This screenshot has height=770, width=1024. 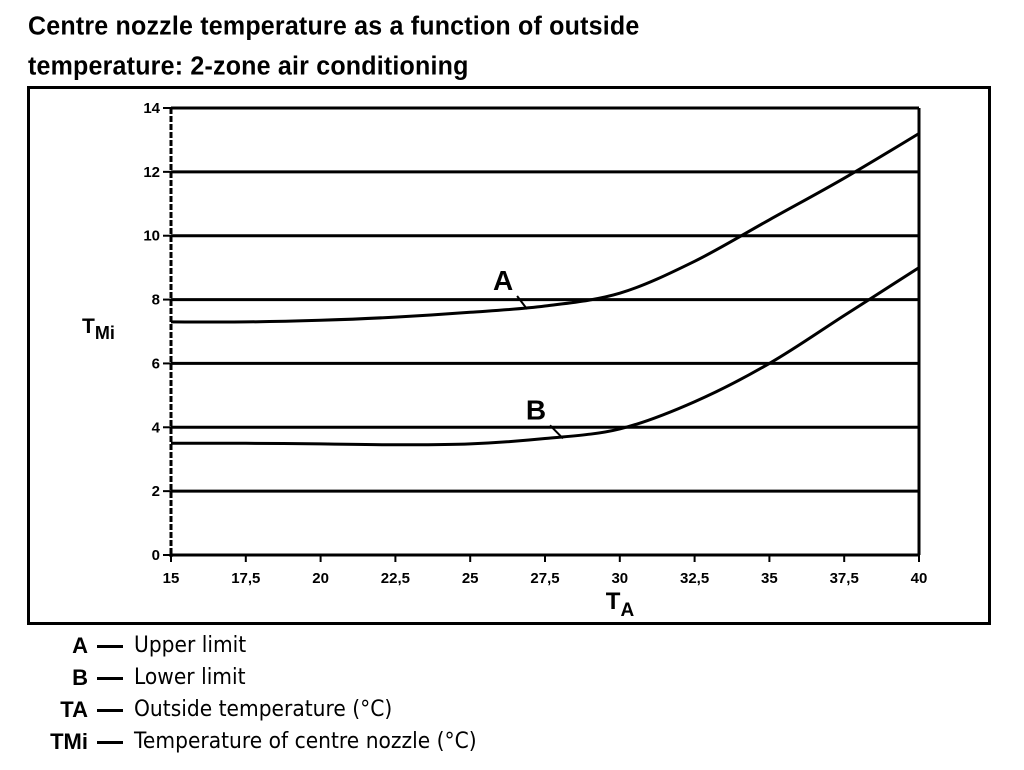 What do you see at coordinates (556, 432) in the screenshot?
I see `series-pointer-b` at bounding box center [556, 432].